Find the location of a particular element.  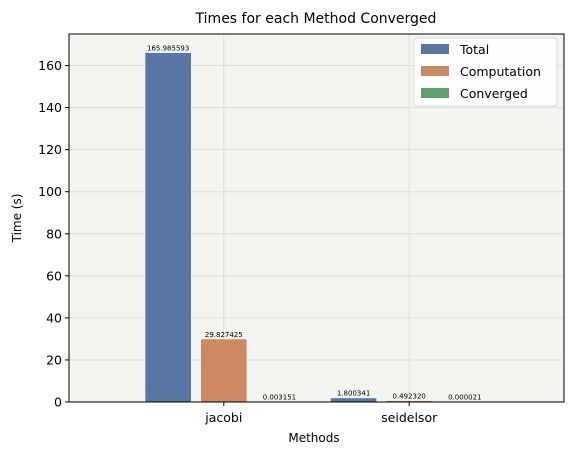

bar-total-jacobi is located at coordinates (168, 227).